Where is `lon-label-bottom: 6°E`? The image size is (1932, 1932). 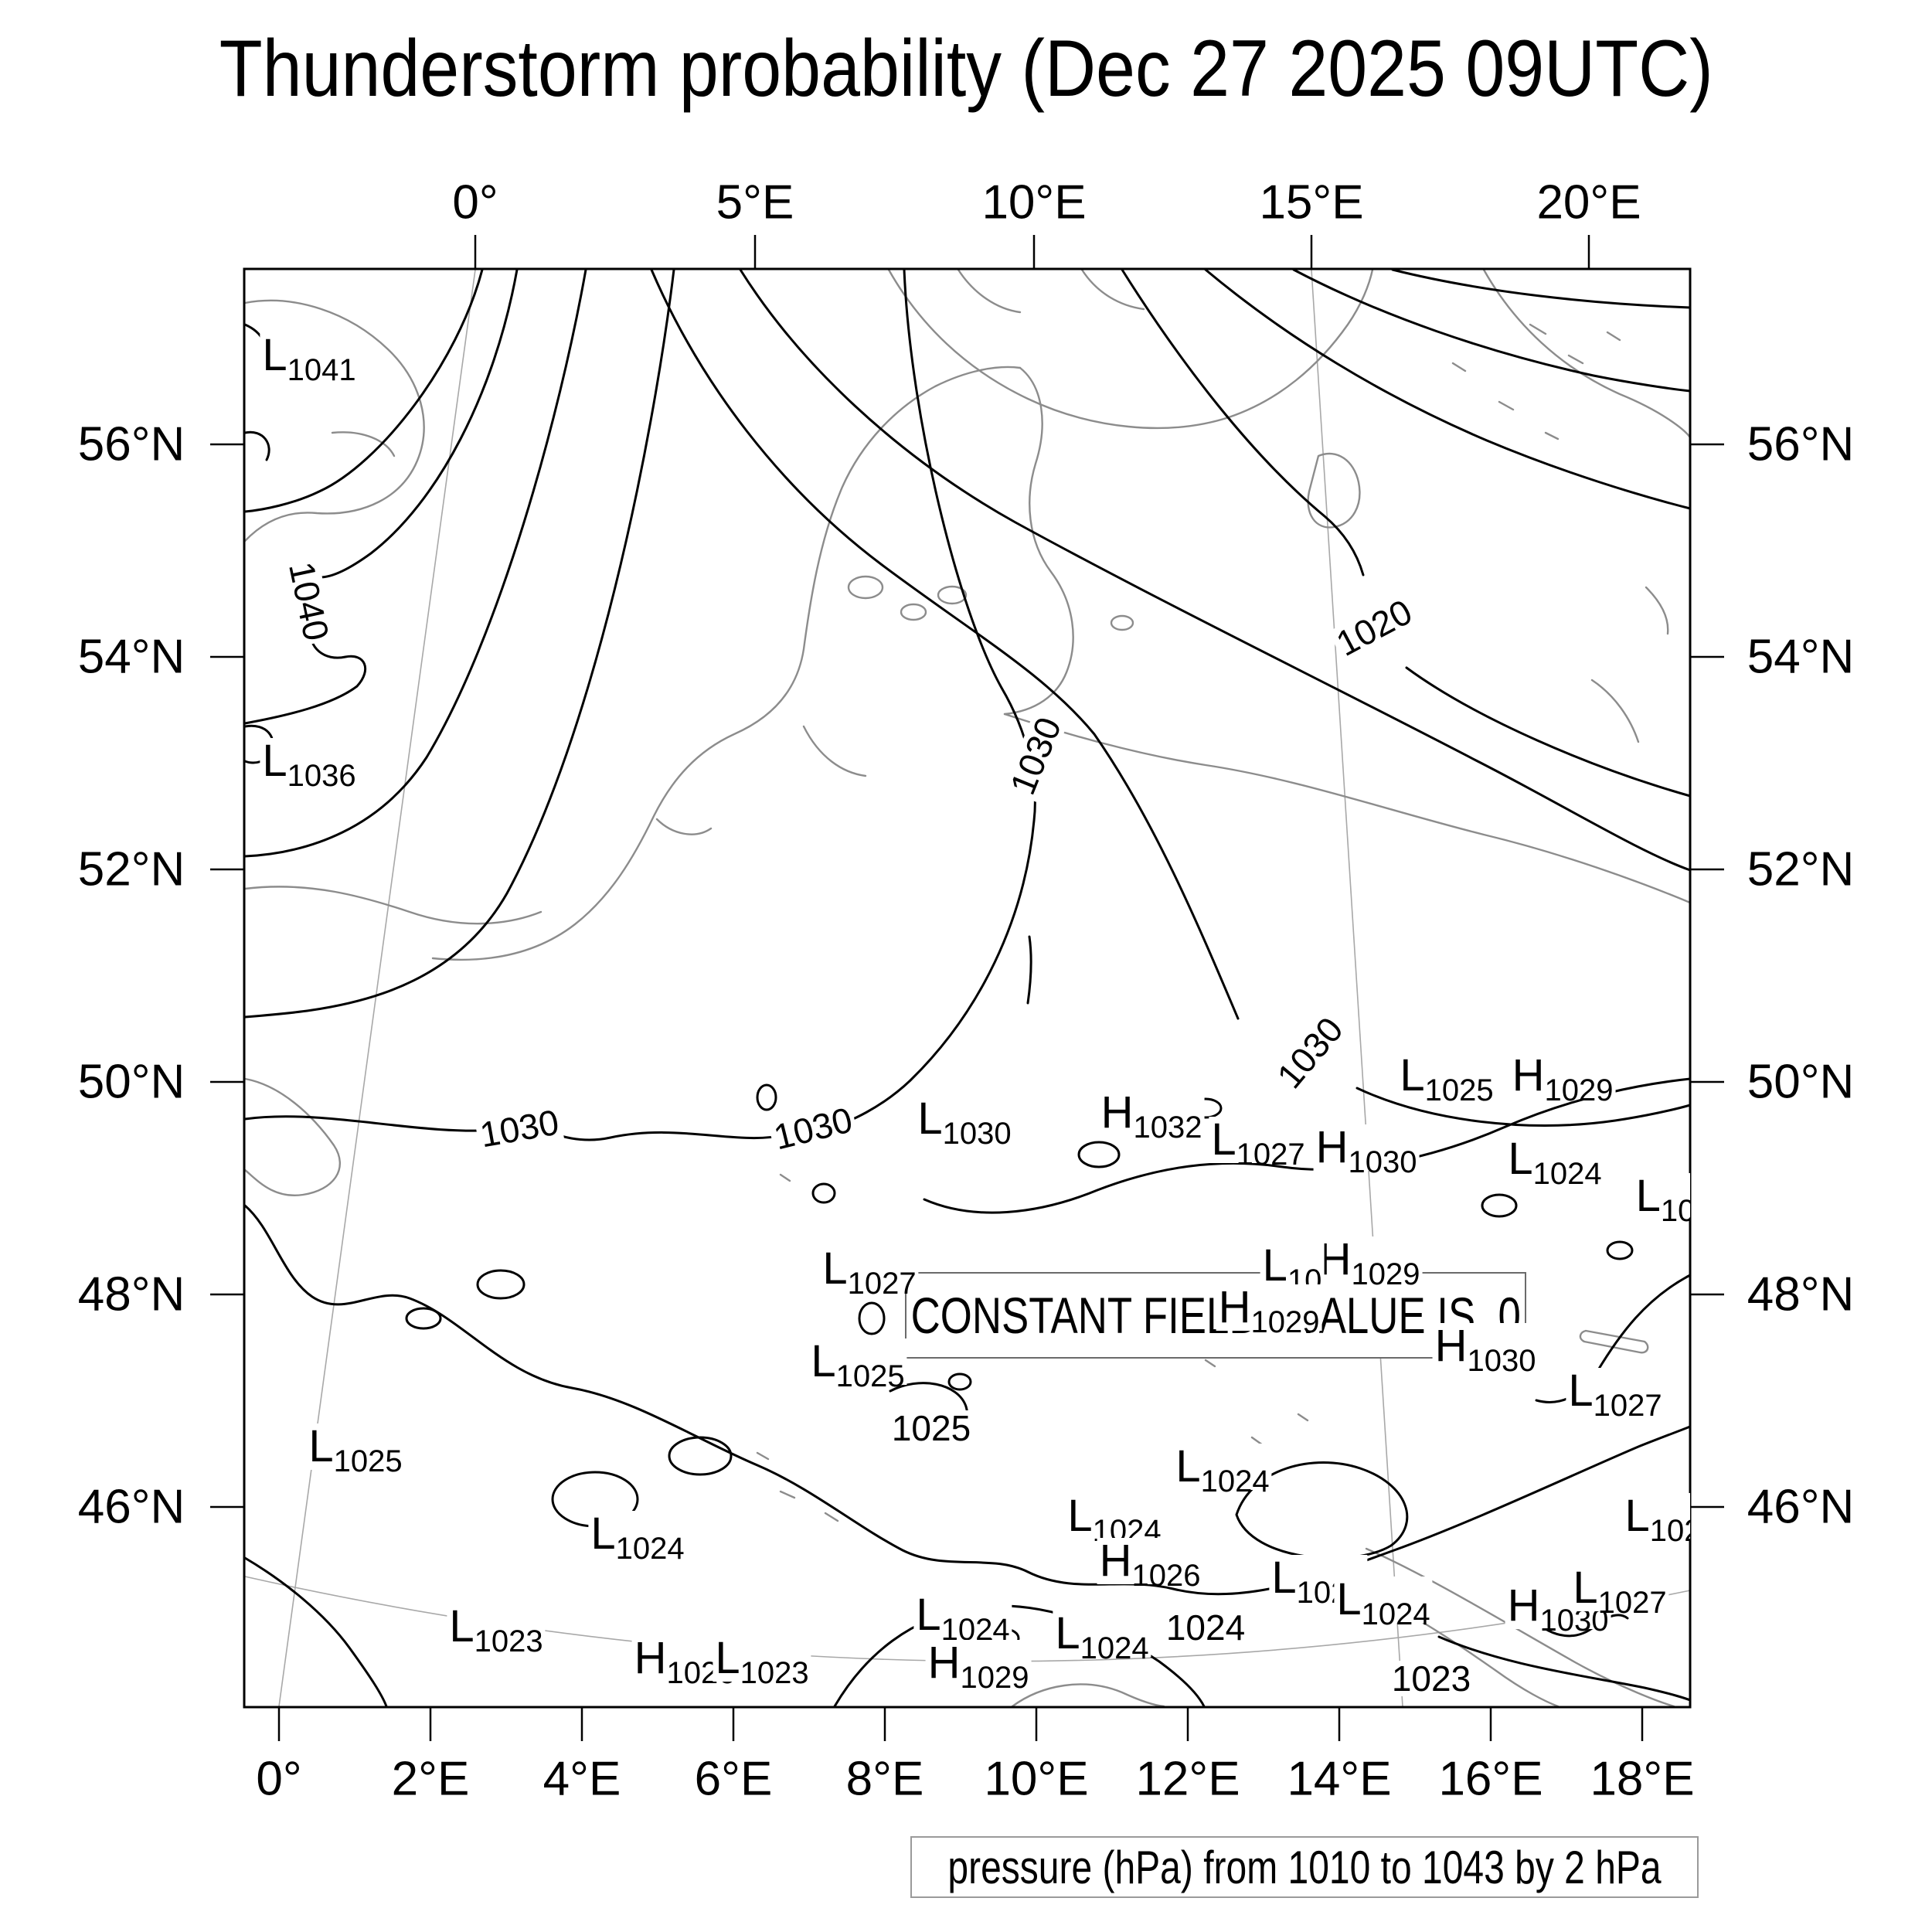 lon-label-bottom: 6°E is located at coordinates (734, 1779).